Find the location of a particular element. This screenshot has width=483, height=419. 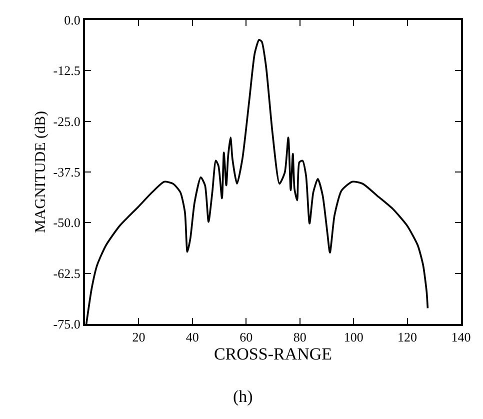

x-tick-label: 120 is located at coordinates (408, 337).